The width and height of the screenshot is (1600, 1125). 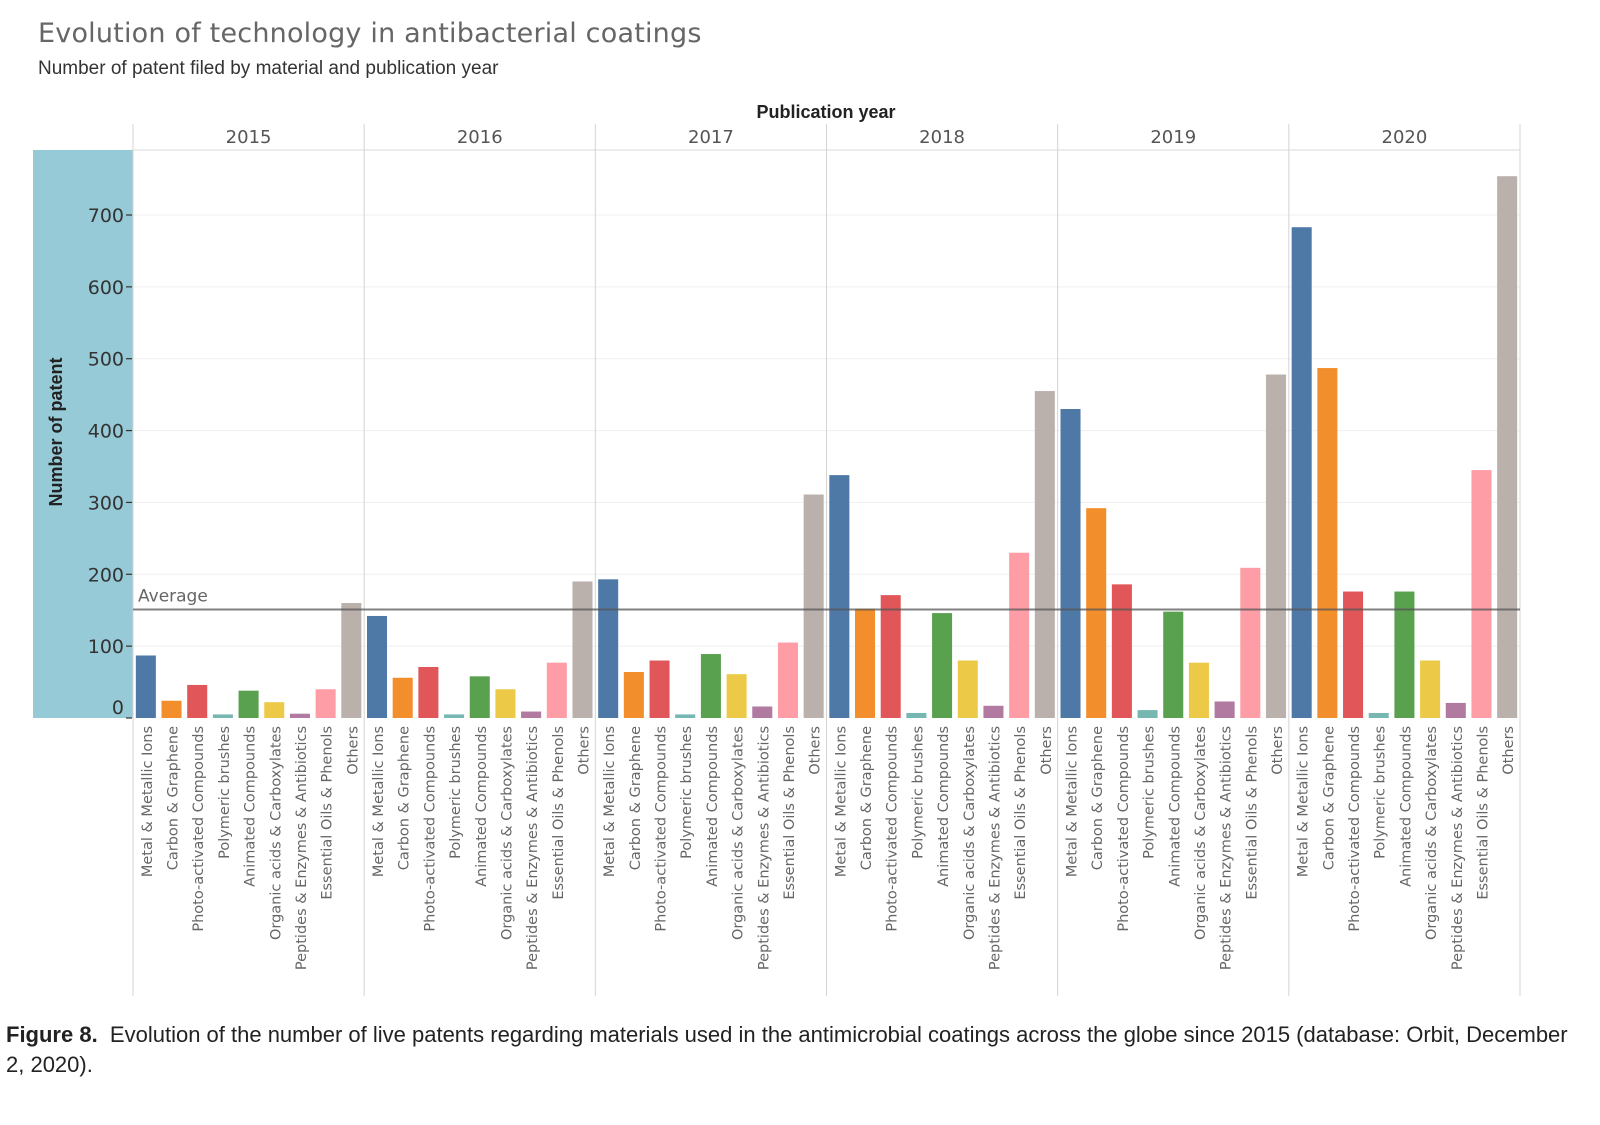 What do you see at coordinates (52, 1034) in the screenshot?
I see `figure-label: Figure 8.` at bounding box center [52, 1034].